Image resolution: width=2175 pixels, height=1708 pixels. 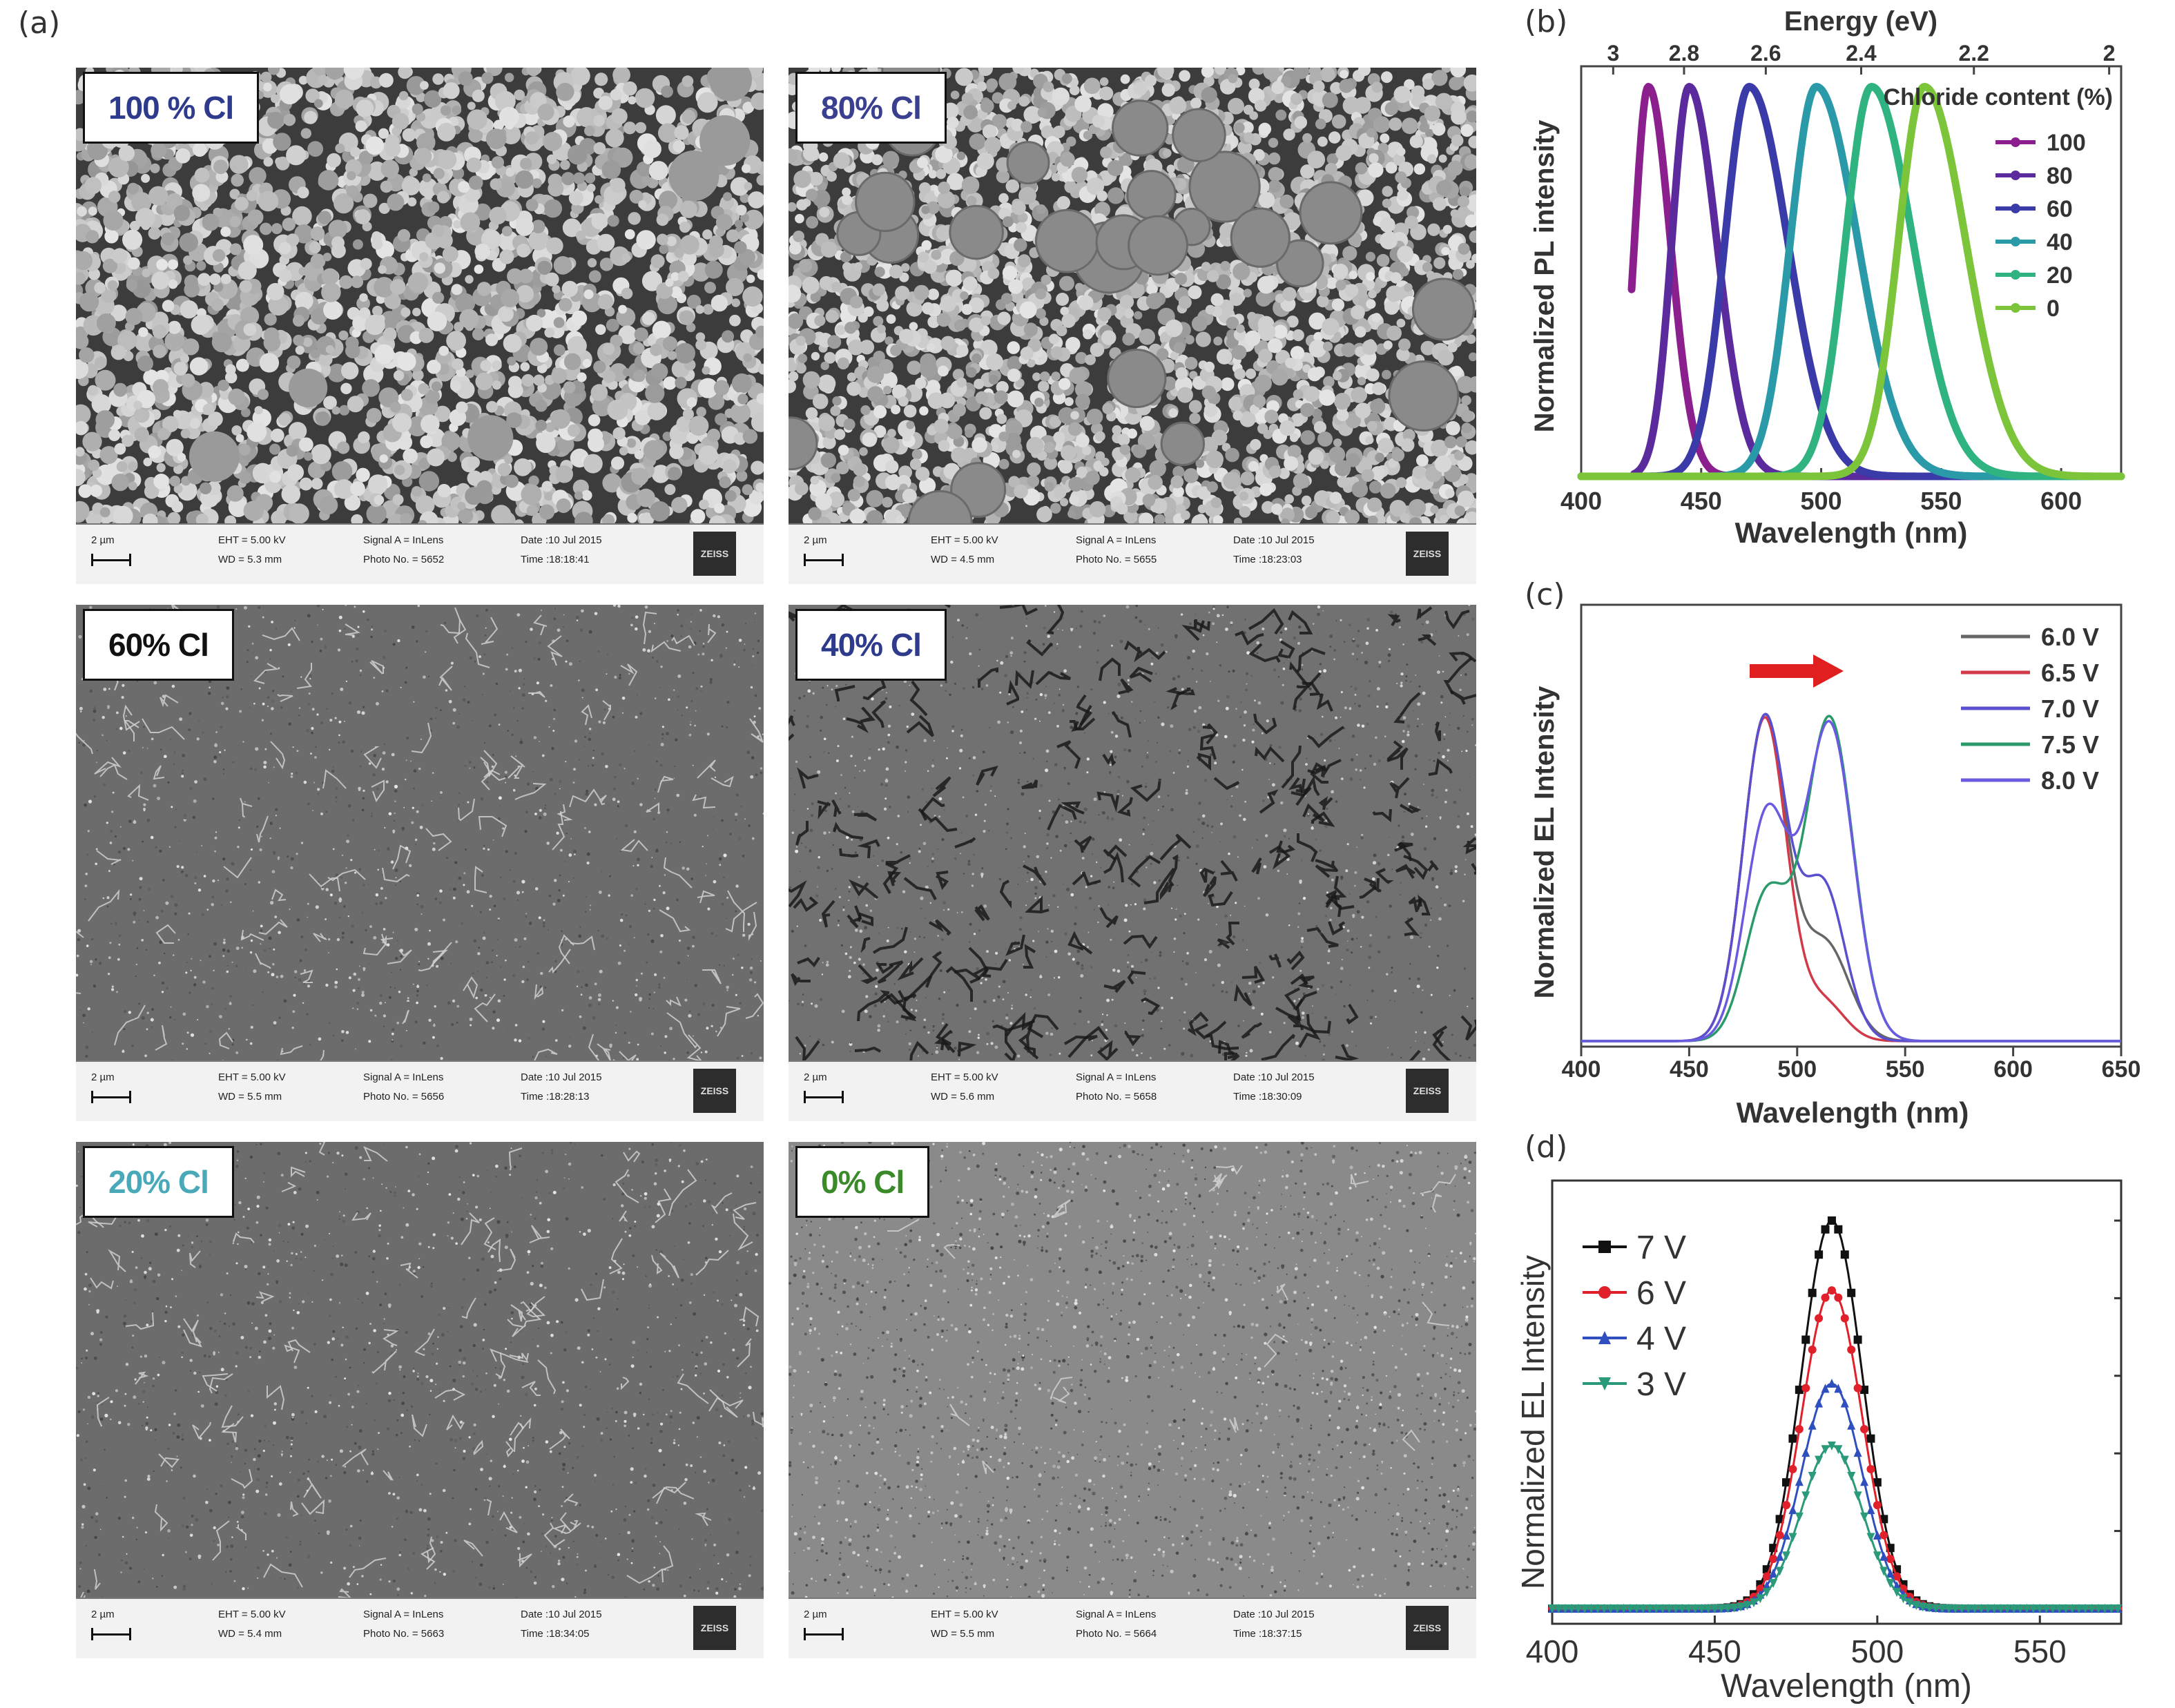 I want to click on legend-label: 4 V, so click(x=1661, y=1339).